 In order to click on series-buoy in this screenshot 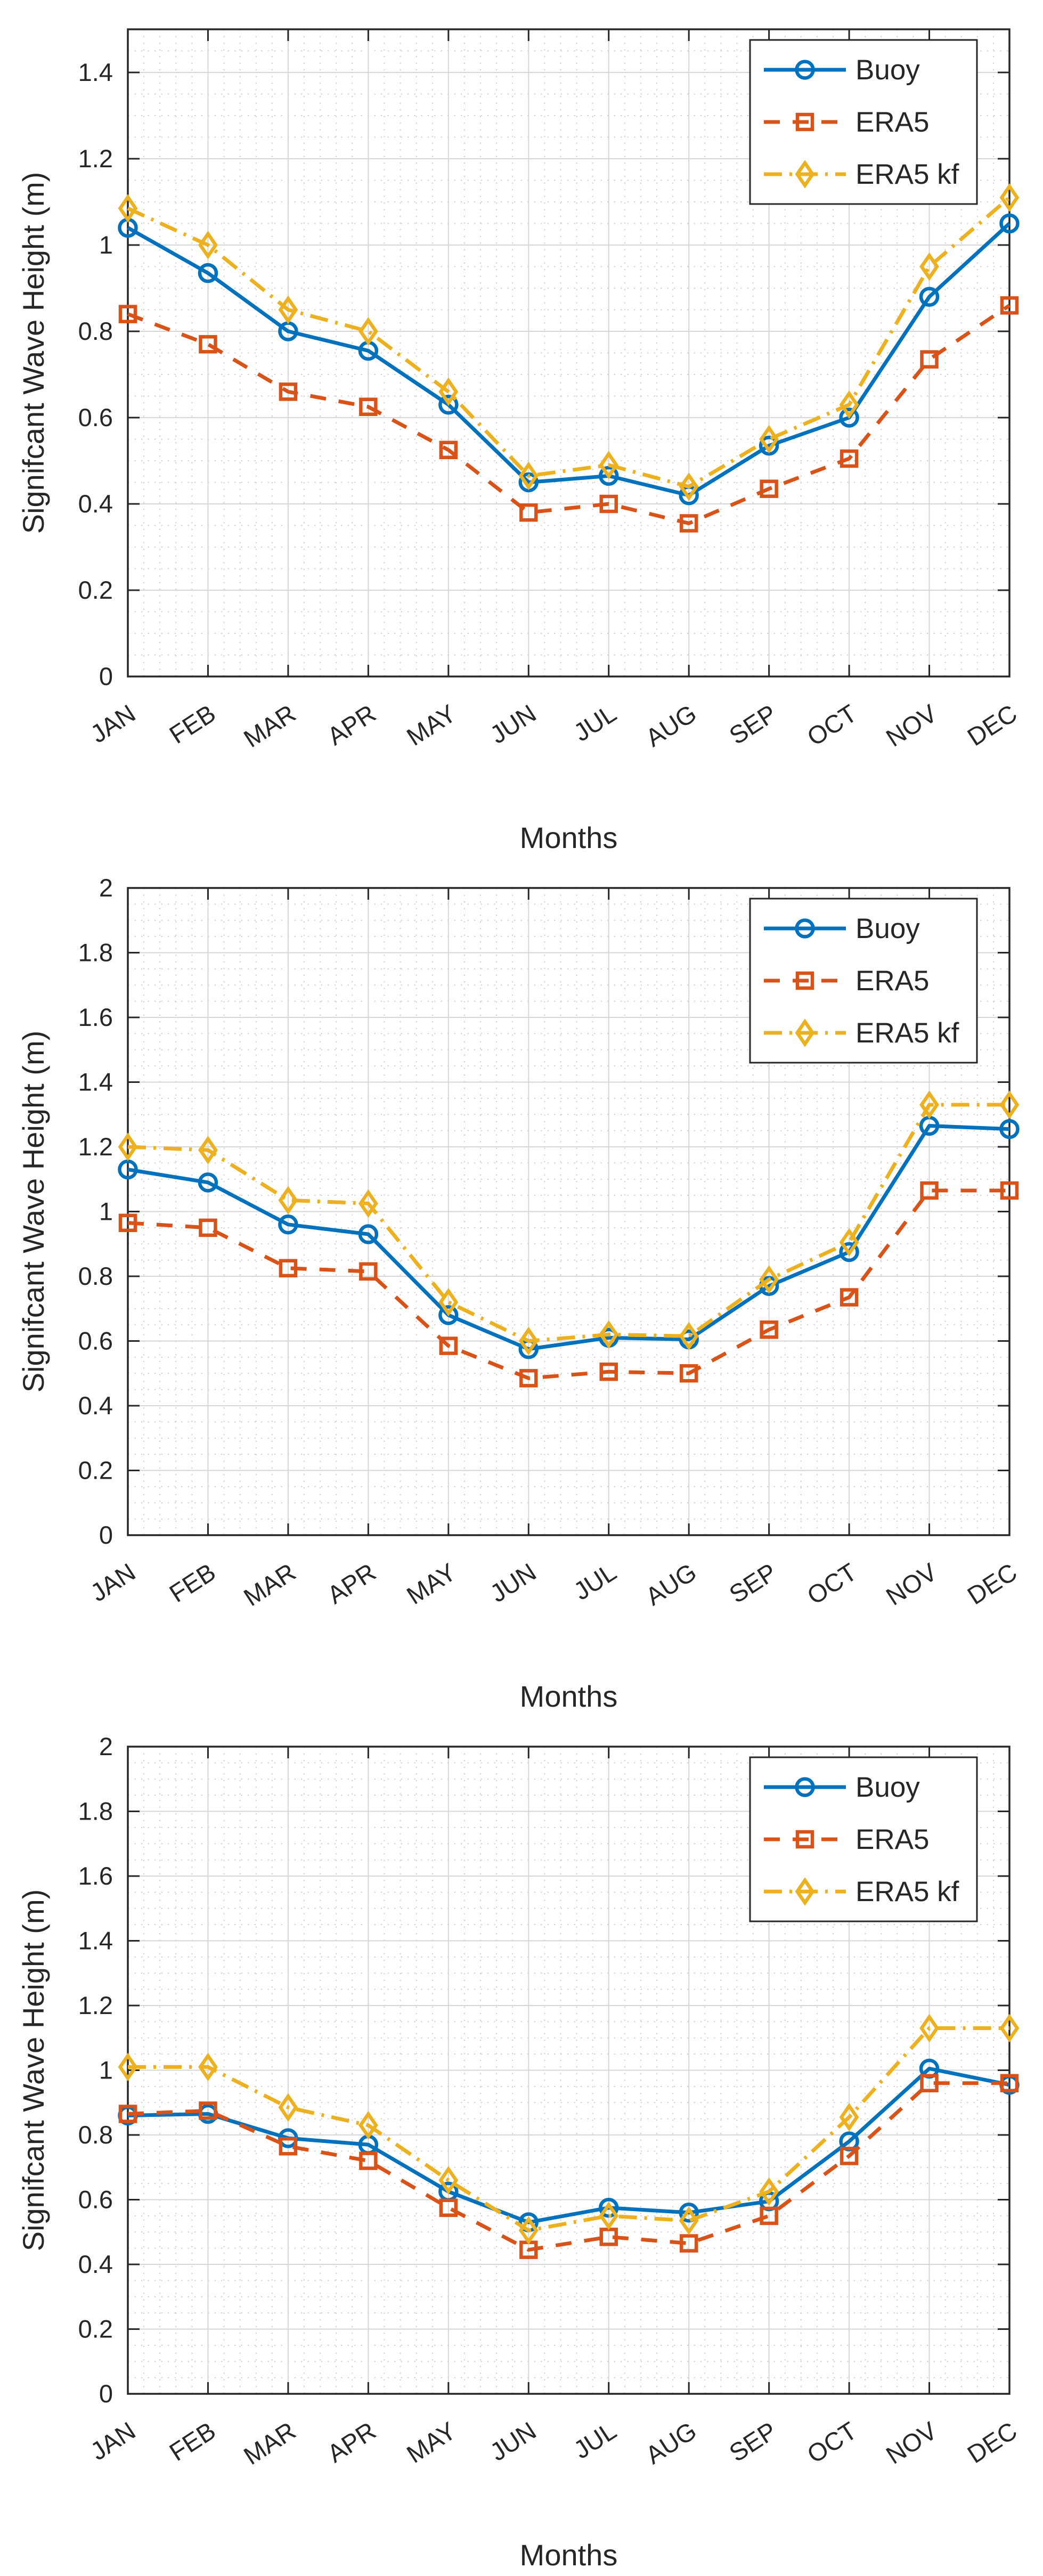, I will do `click(569, 359)`.